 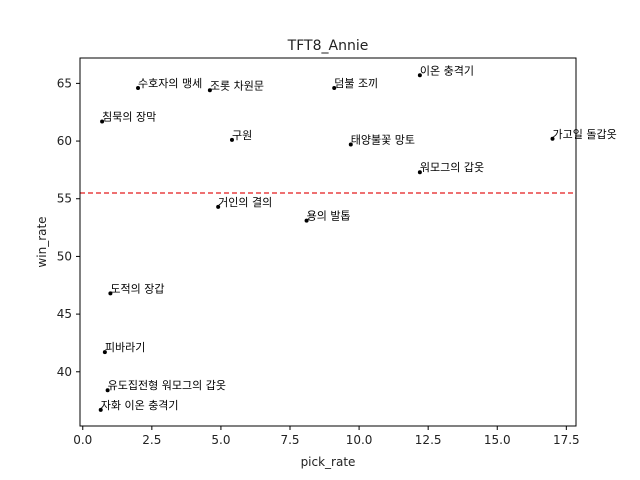 I want to click on data-point-label: 덤불 조끼, so click(x=356, y=83).